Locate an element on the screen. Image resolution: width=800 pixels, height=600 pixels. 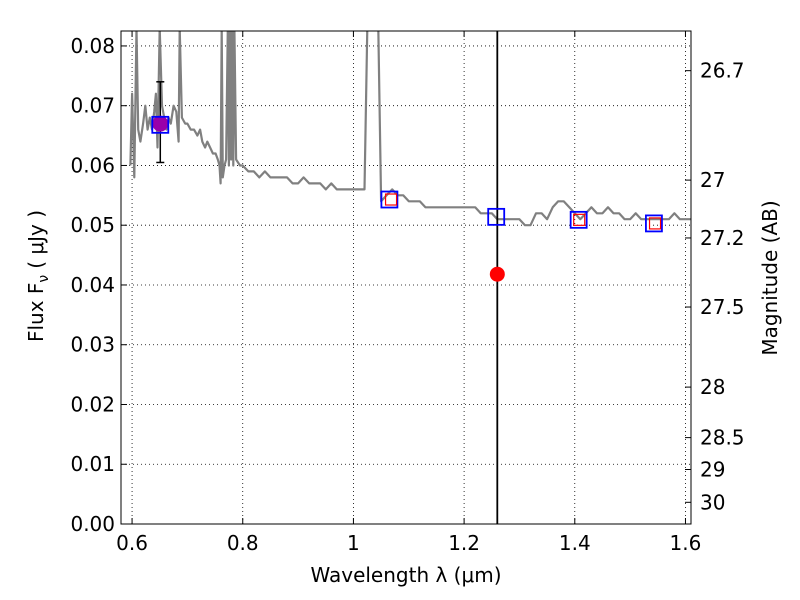
x-tick-label: 1.2 is located at coordinates (464, 543).